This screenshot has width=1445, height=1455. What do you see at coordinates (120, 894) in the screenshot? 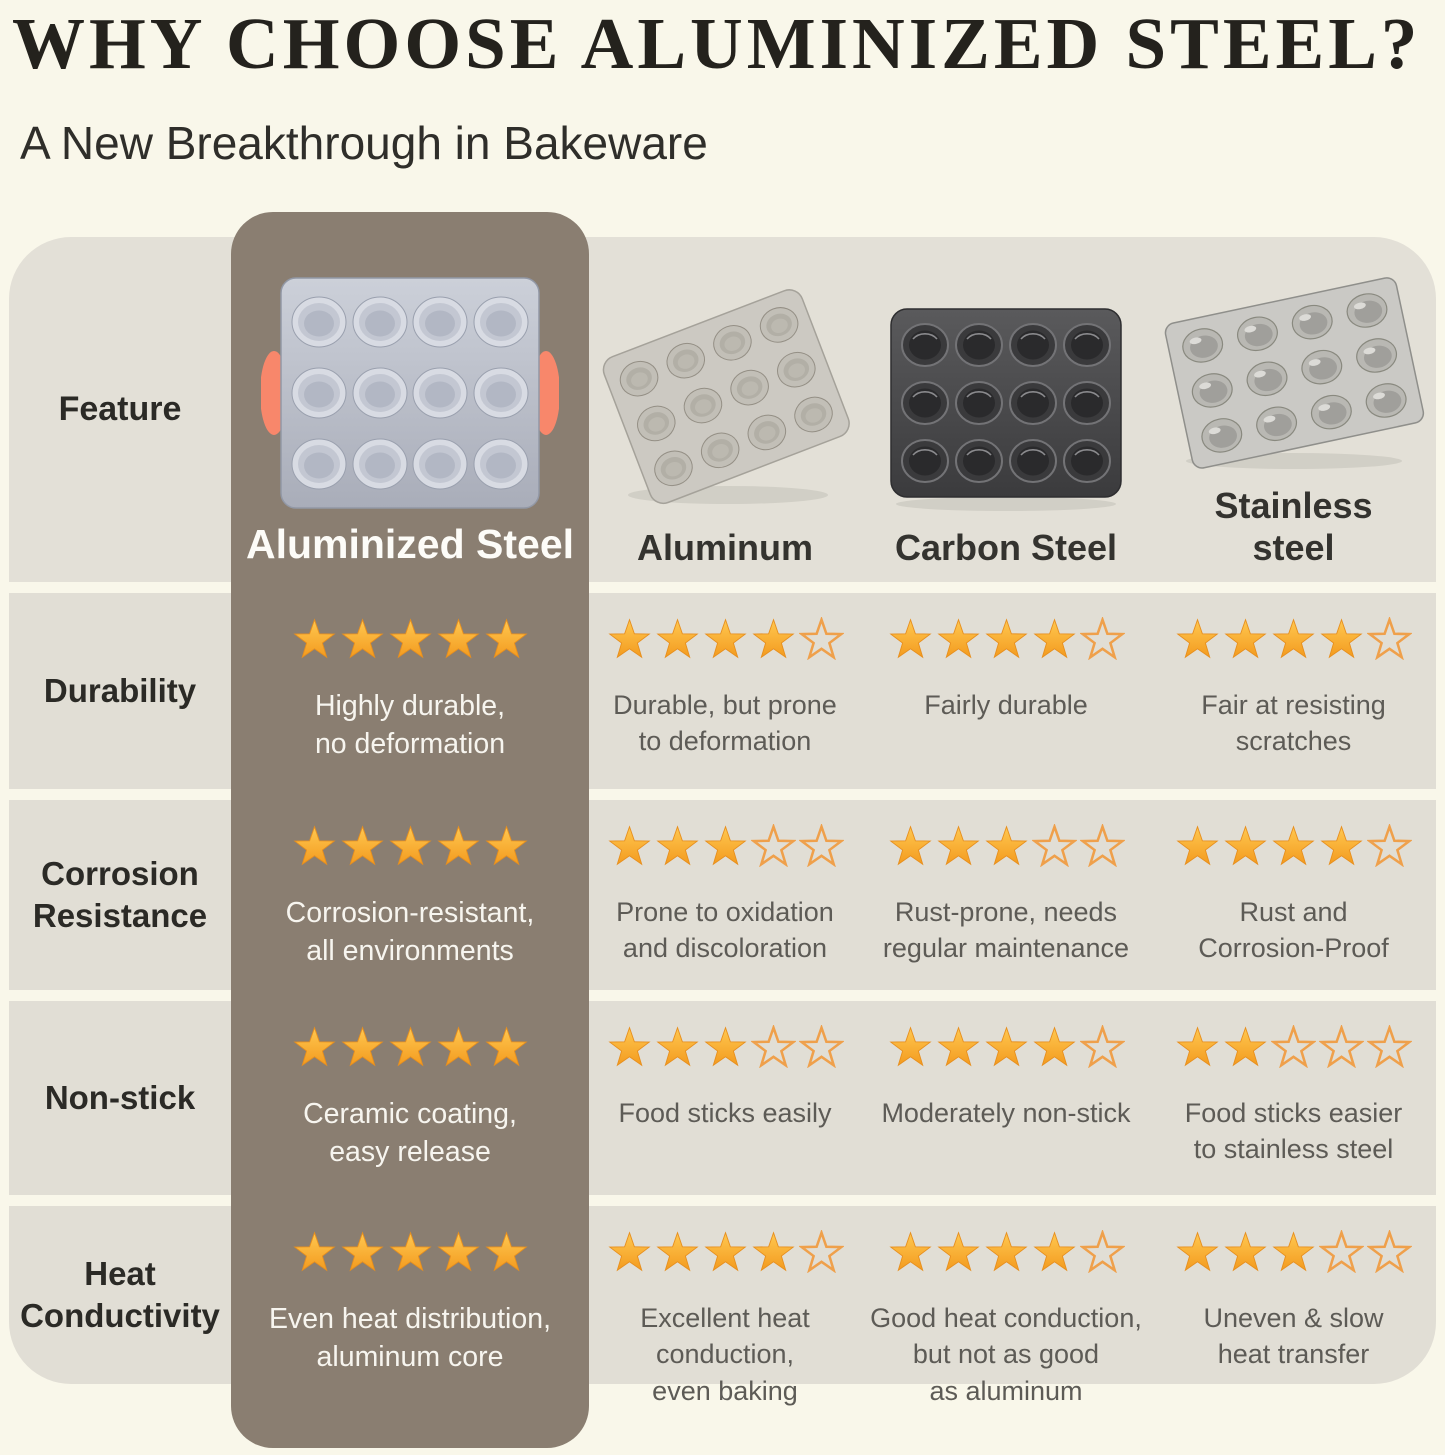
I see `feature-label-corrosion-resistance: Corrosion Resistance` at bounding box center [120, 894].